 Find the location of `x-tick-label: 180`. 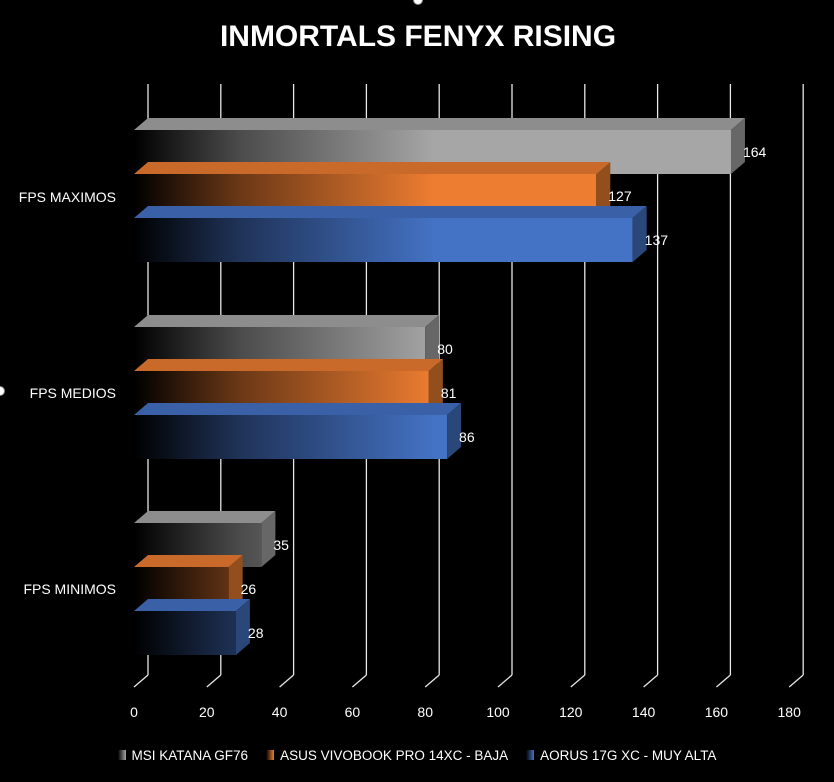

x-tick-label: 180 is located at coordinates (790, 712).